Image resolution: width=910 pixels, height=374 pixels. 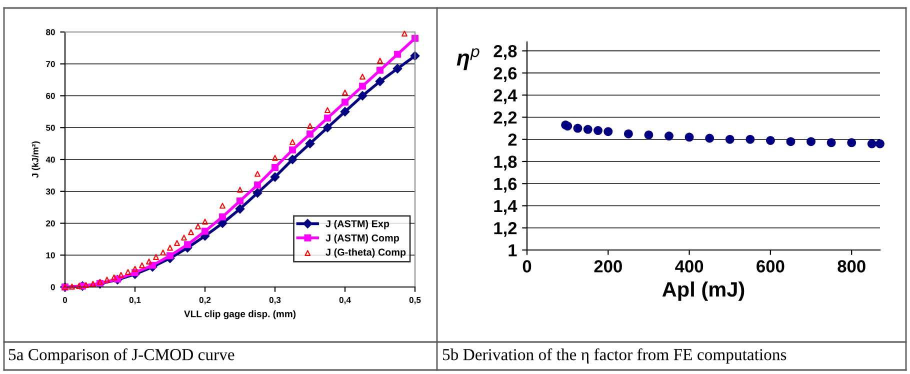 What do you see at coordinates (358, 225) in the screenshot?
I see `legend-label: J (ASTM) Exp` at bounding box center [358, 225].